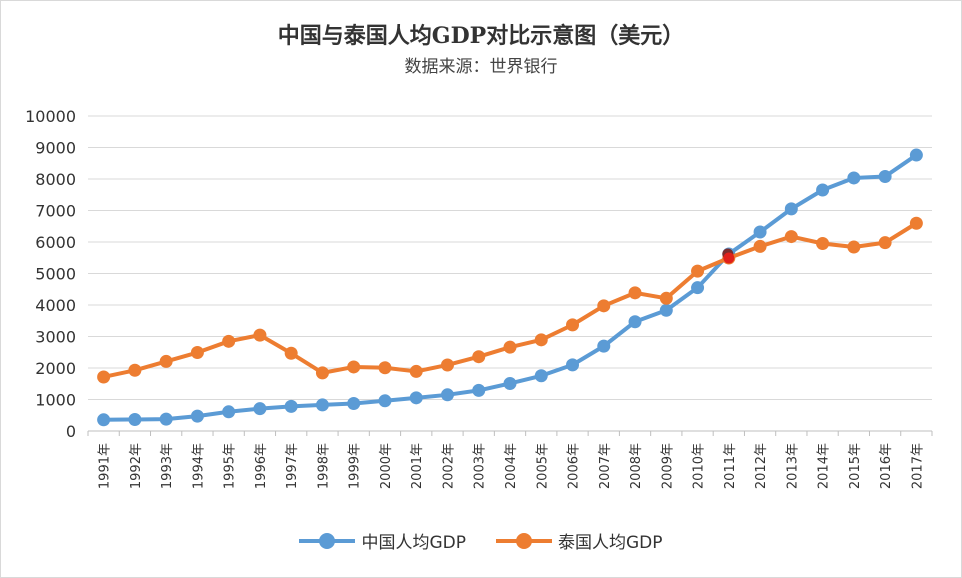 The height and width of the screenshot is (578, 962). Describe the element at coordinates (480, 466) in the screenshot. I see `x-tick-label: 2003年` at that location.